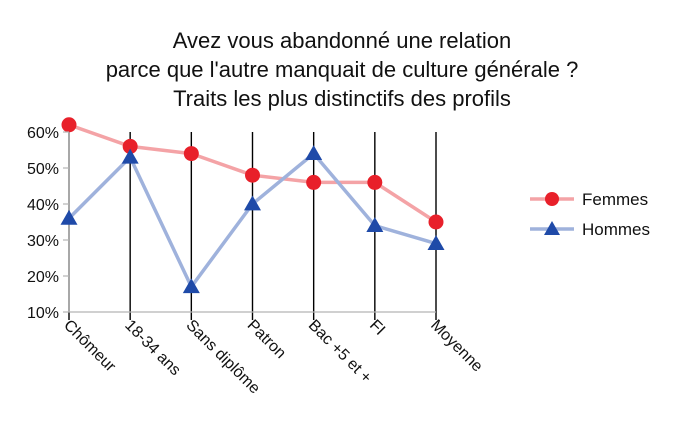 The height and width of the screenshot is (427, 684). What do you see at coordinates (340, 352) in the screenshot?
I see `x-tick-label: Bac +5 et +` at bounding box center [340, 352].